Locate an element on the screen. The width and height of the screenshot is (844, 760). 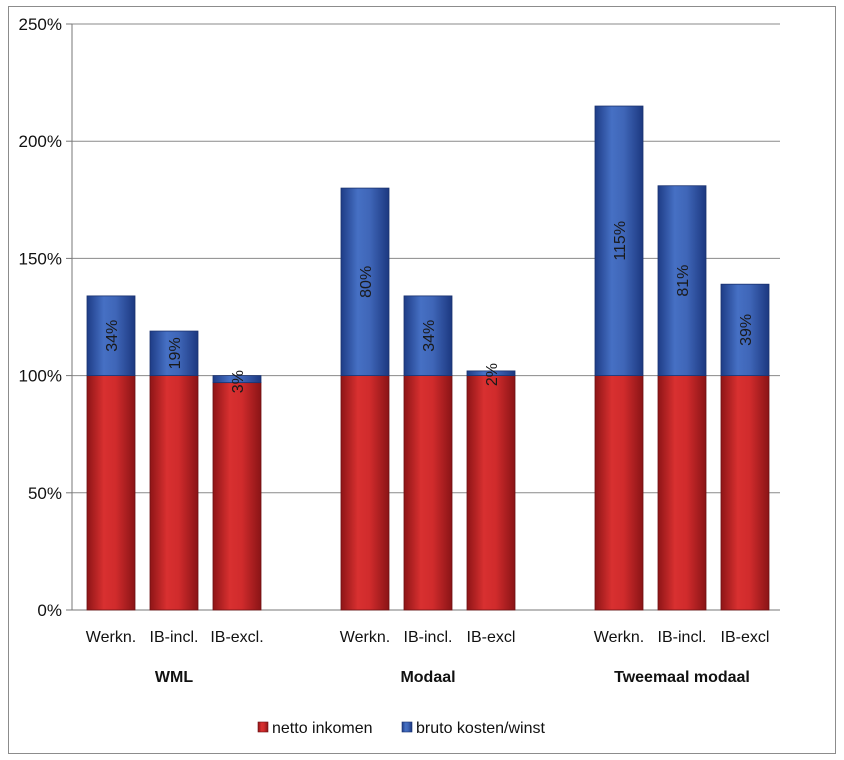
data-label: 3% is located at coordinates (238, 381).